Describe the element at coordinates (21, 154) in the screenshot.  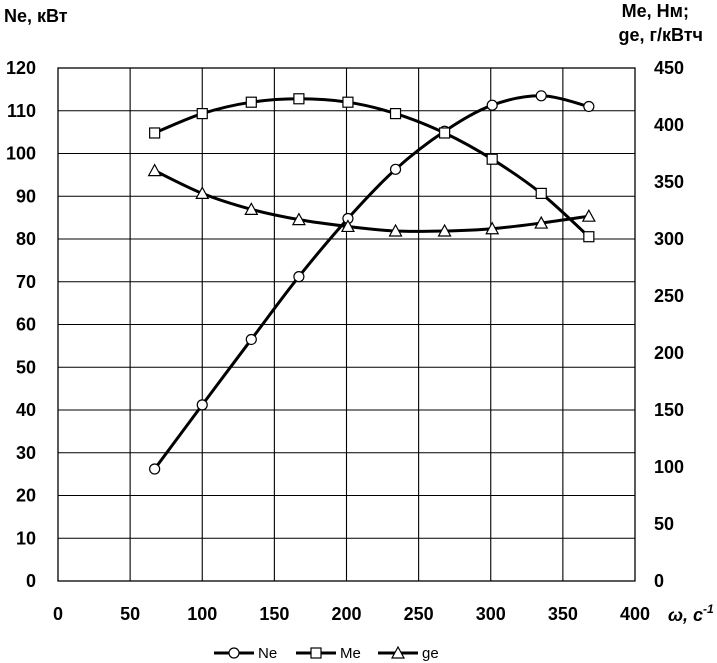
I see `y-left-tick-label: 100` at that location.